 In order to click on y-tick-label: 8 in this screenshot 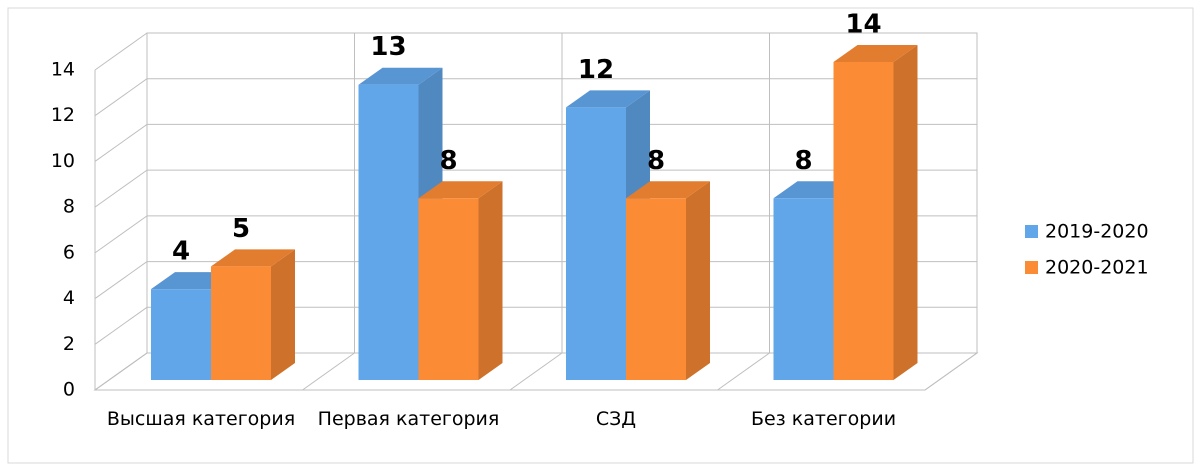, I will do `click(69, 207)`.